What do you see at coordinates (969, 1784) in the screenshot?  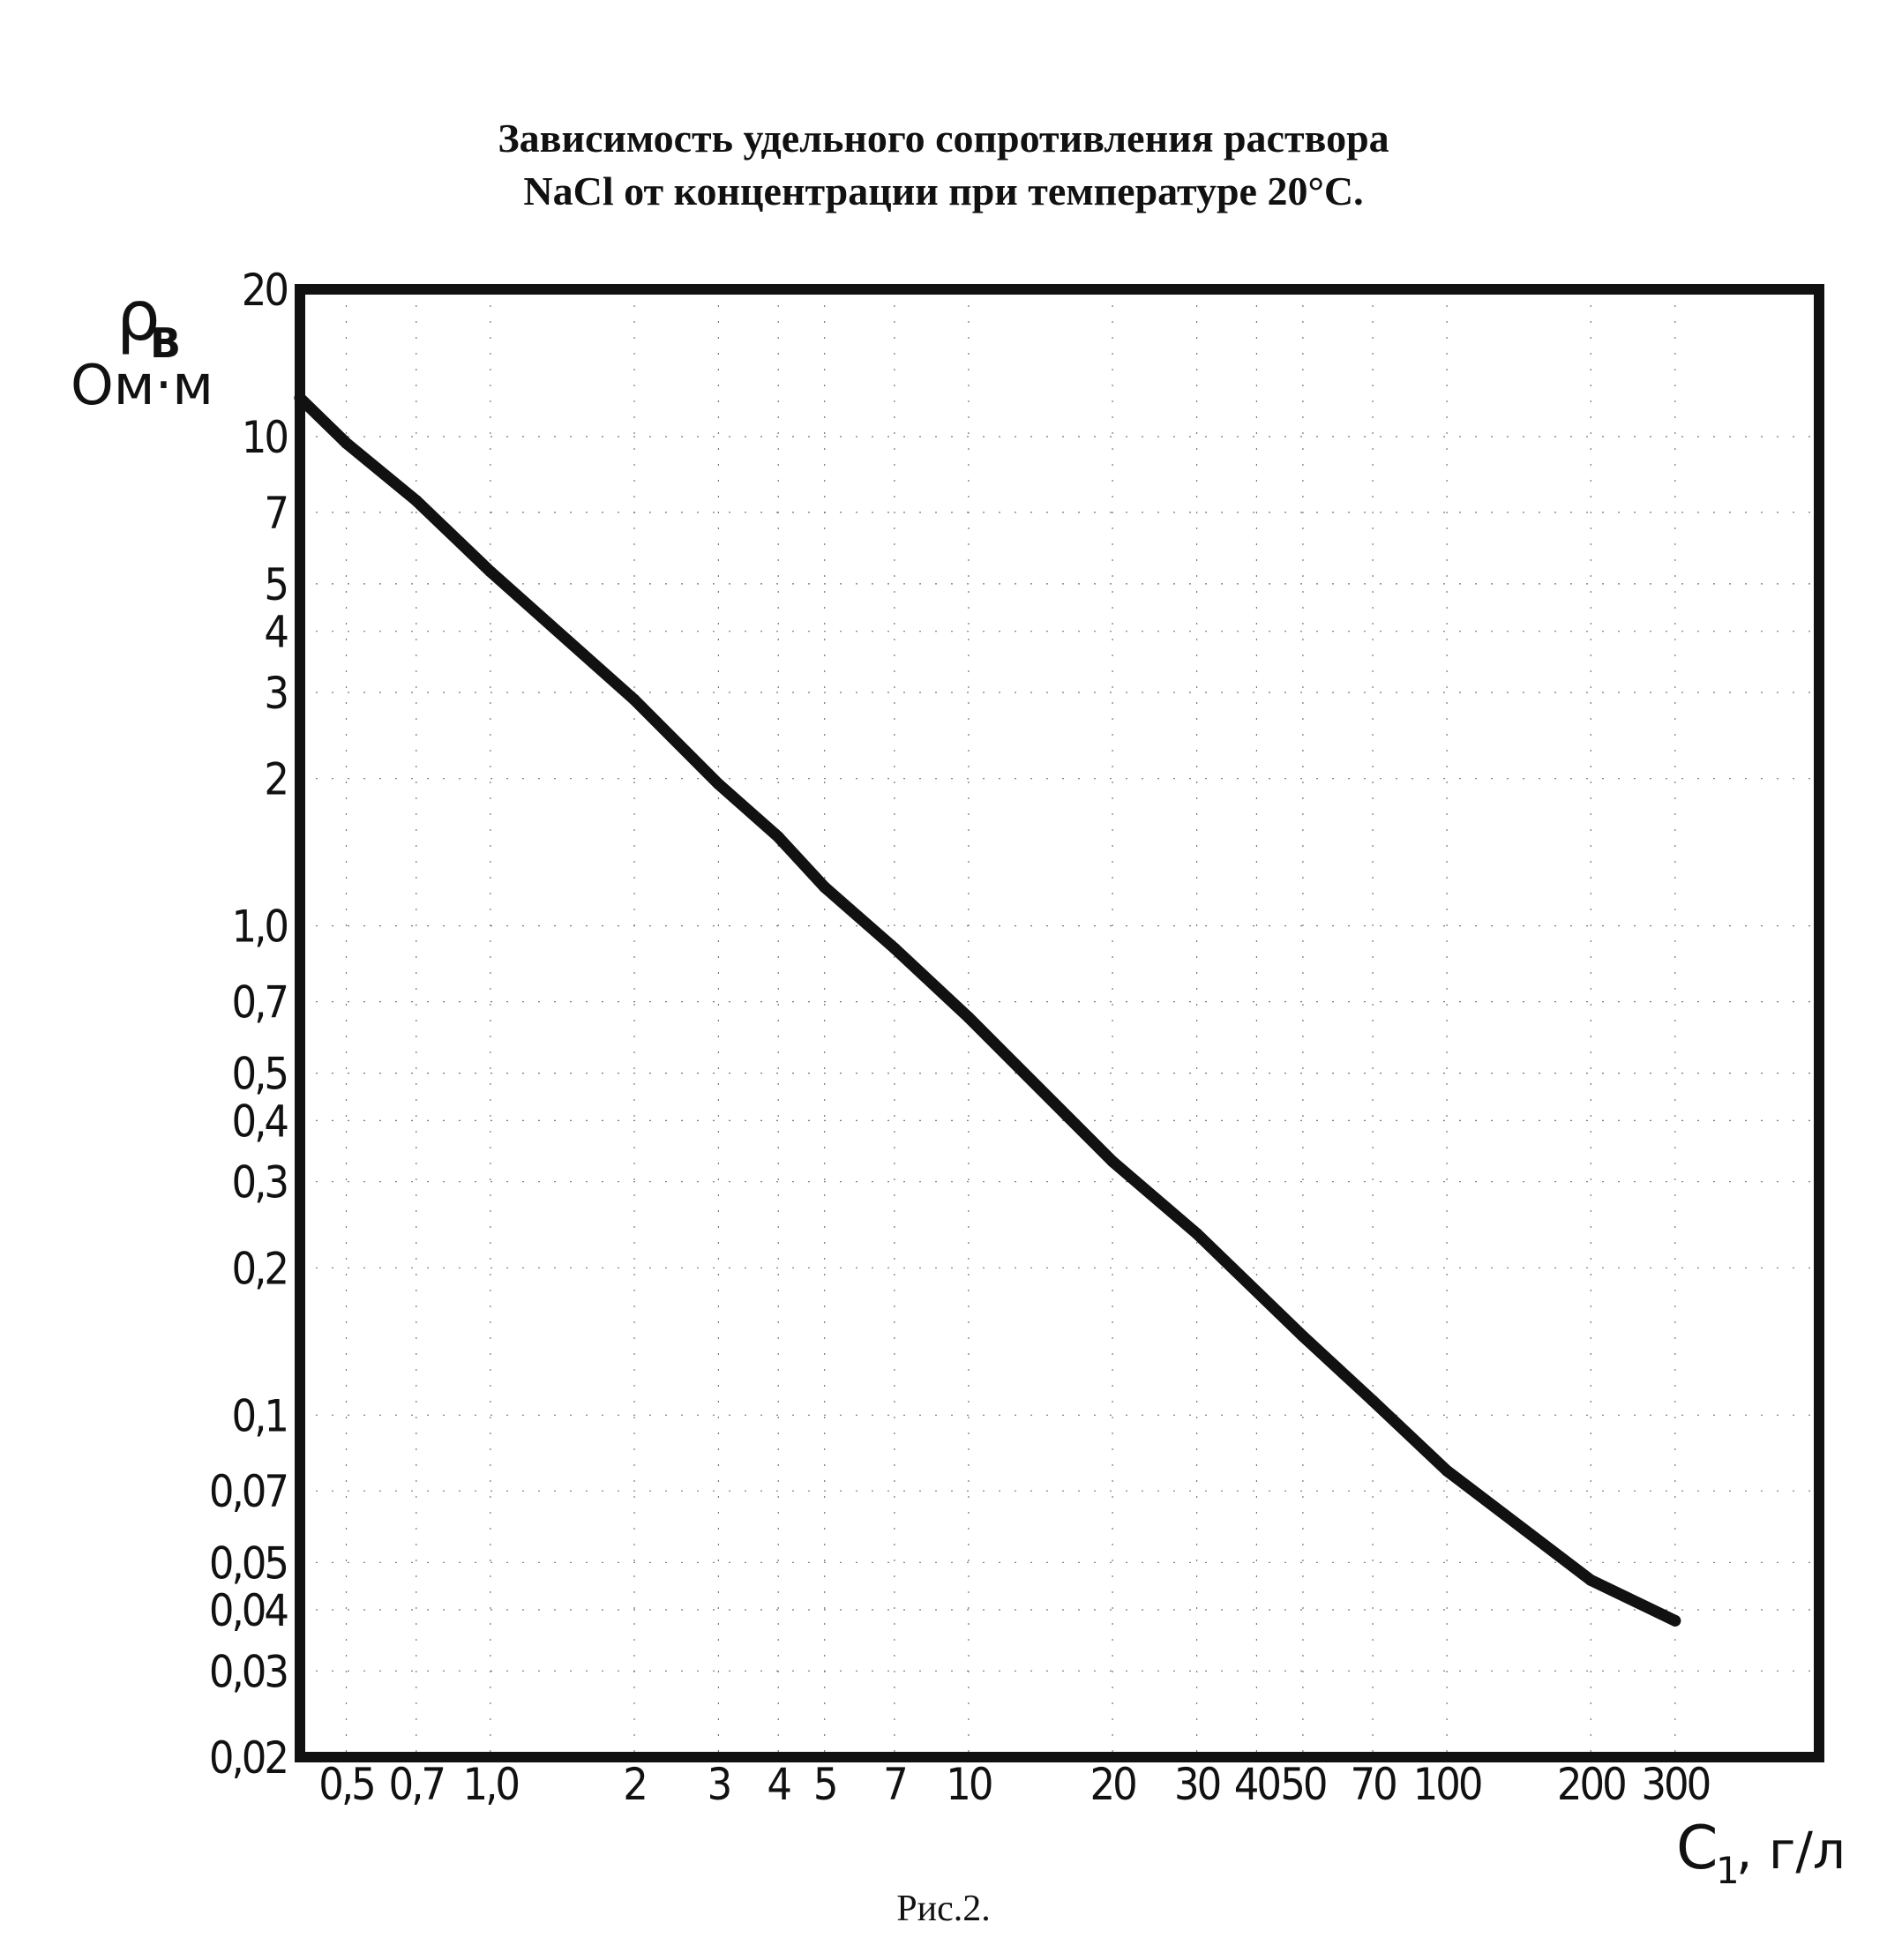 I see `x-tick-label-8: 10` at bounding box center [969, 1784].